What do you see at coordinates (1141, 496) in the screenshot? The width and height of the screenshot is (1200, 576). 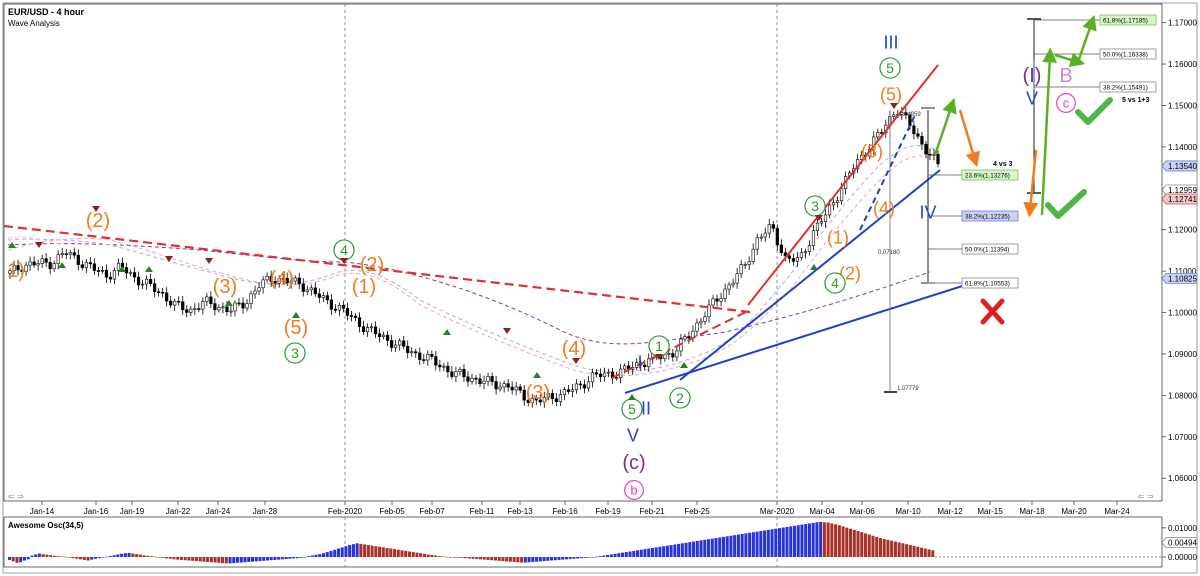 I see `zoom-out-icon: ⇐` at bounding box center [1141, 496].